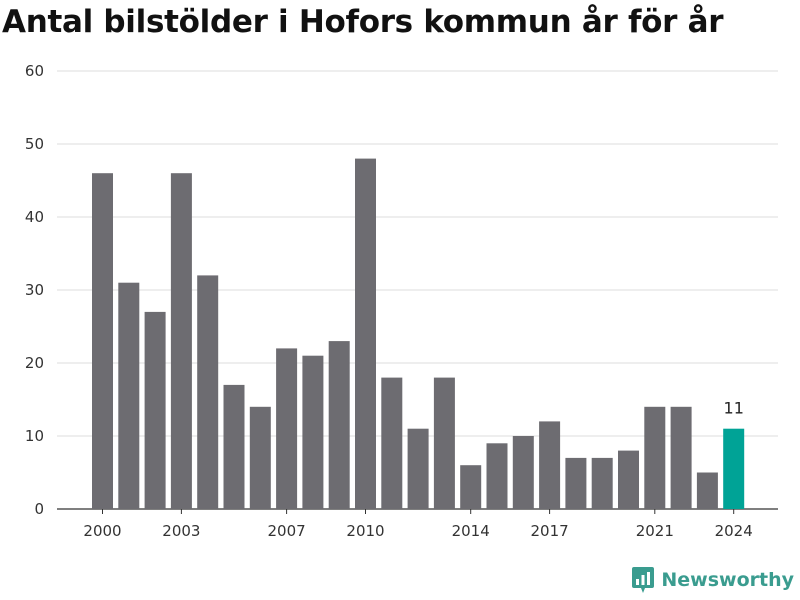 The width and height of the screenshot is (800, 600). I want to click on bar-2002, so click(155, 410).